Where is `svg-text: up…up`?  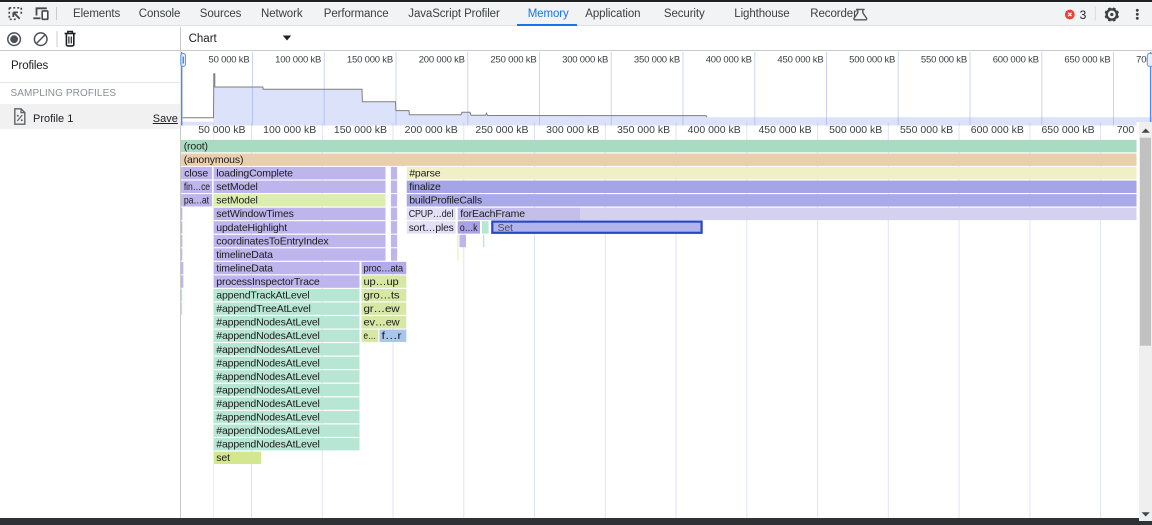
svg-text: up…up is located at coordinates (381, 282).